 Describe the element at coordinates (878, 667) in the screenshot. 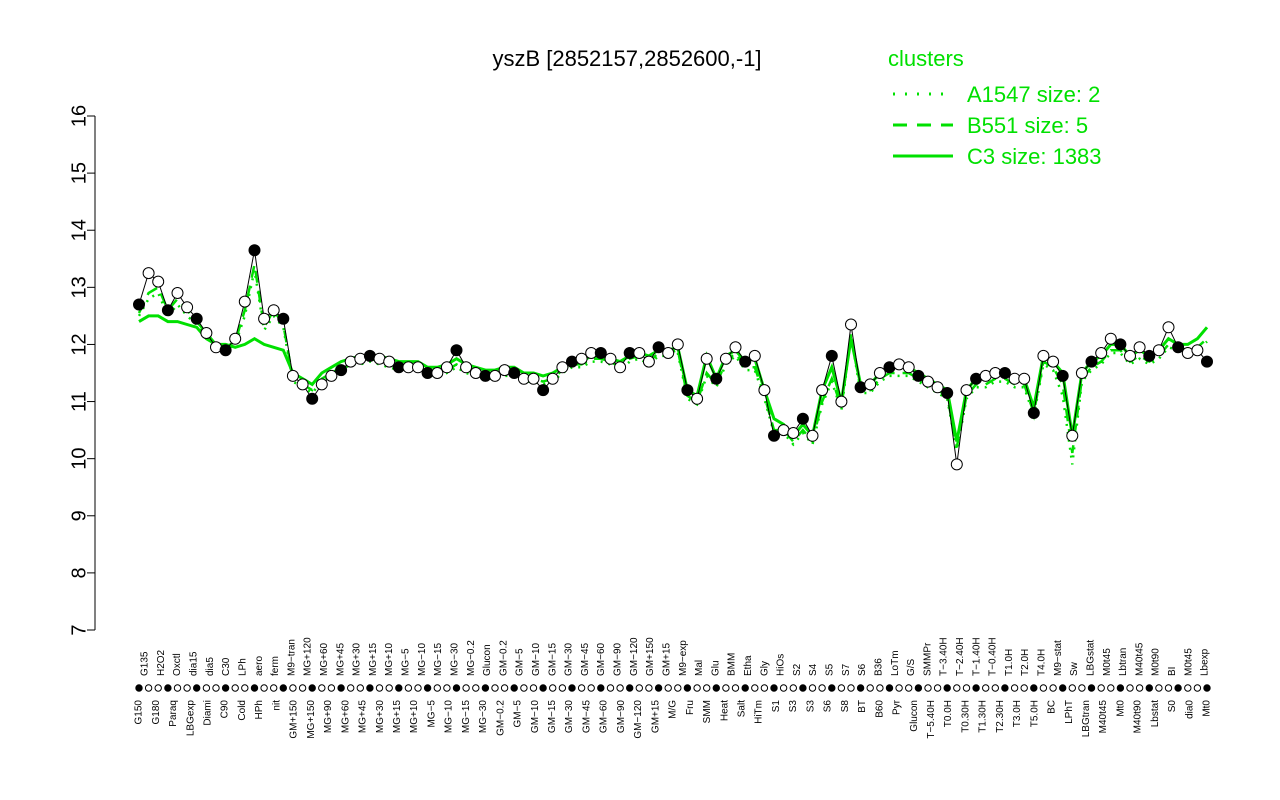

I see `x-tick-label: B36` at that location.